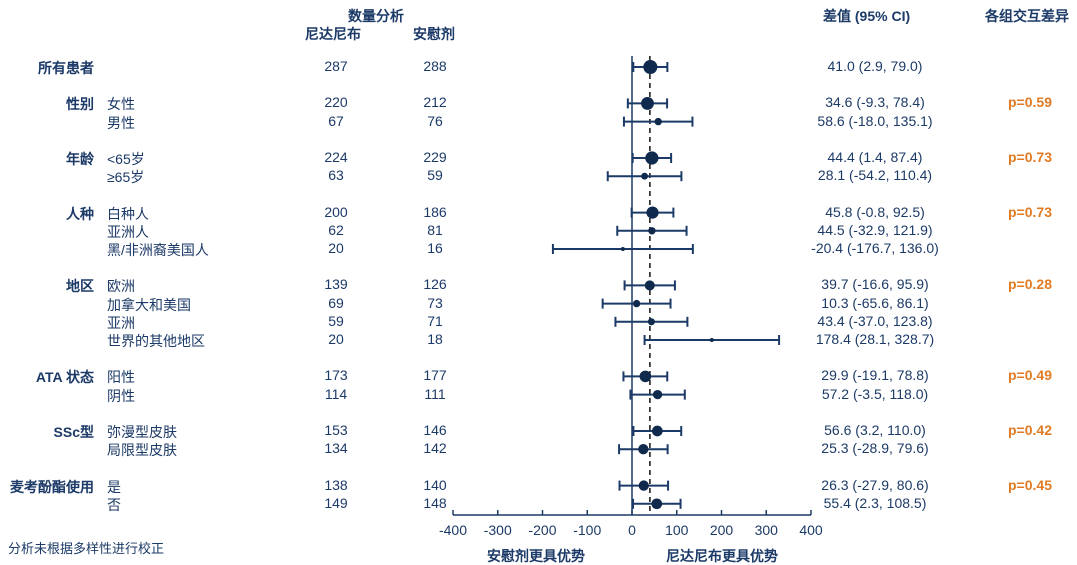  Describe the element at coordinates (149, 304) in the screenshot. I see `subgroup-label: 加拿大和美国` at that location.